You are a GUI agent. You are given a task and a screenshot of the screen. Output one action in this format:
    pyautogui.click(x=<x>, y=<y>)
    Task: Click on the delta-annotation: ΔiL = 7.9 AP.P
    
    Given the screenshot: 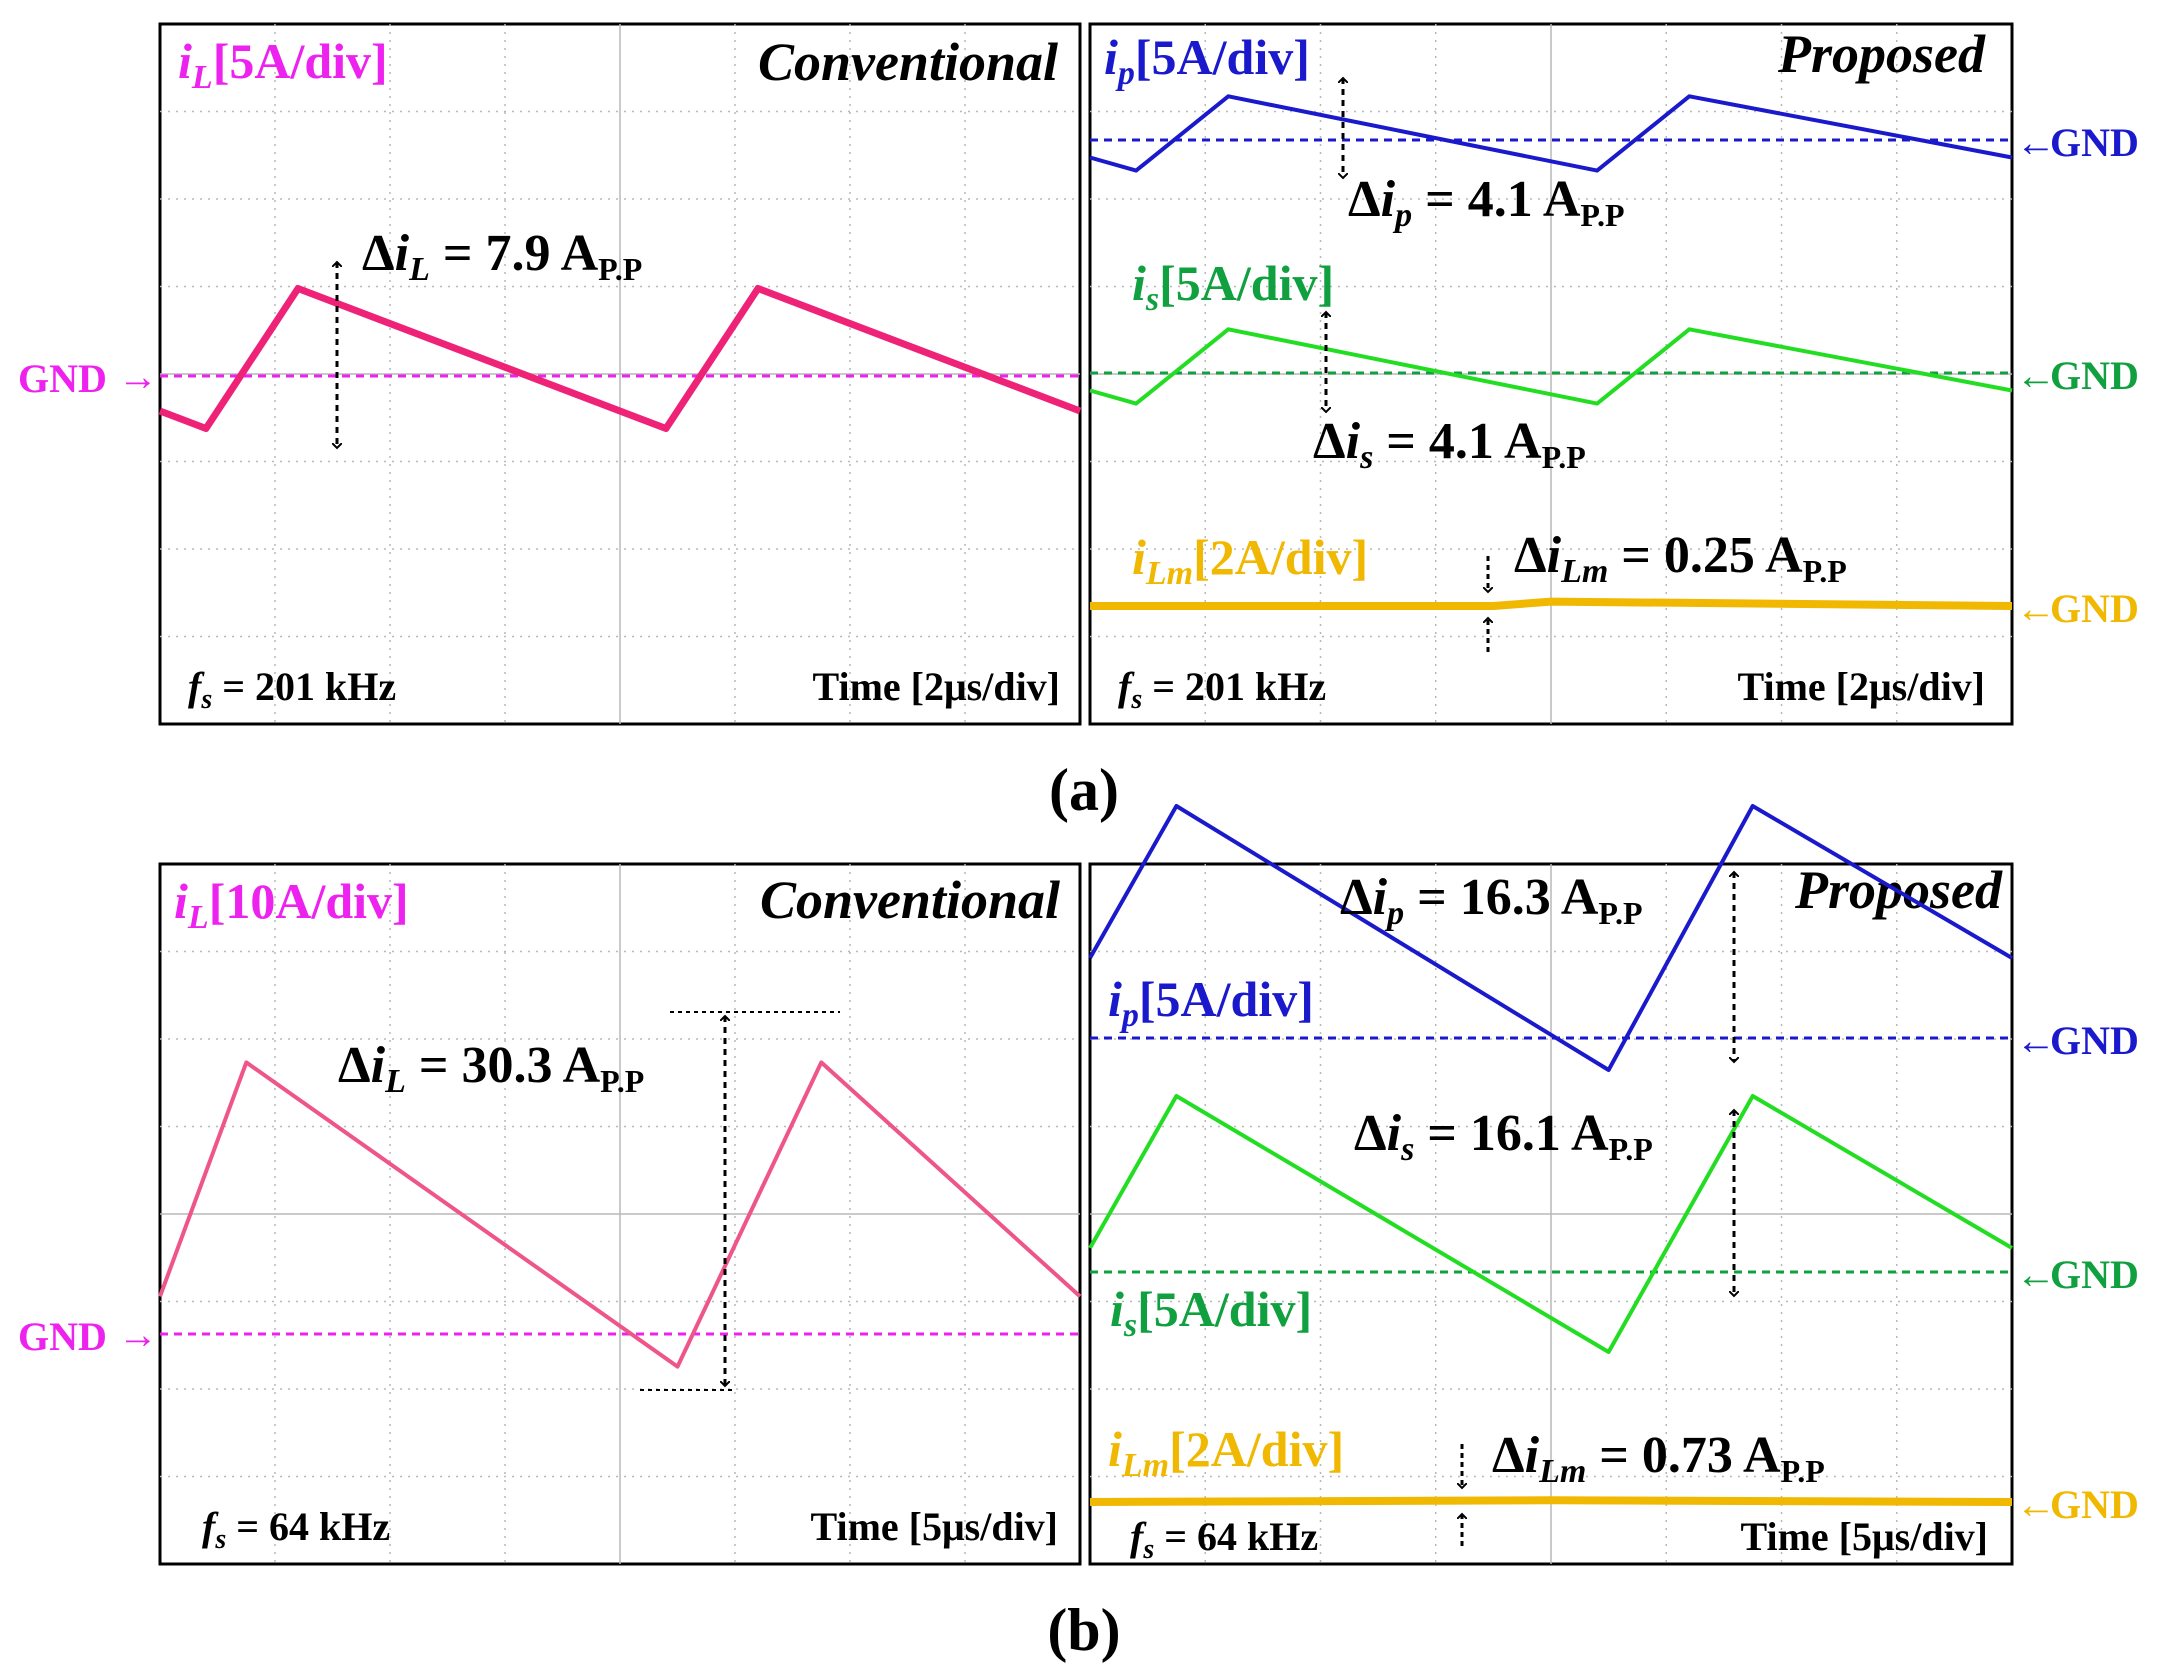 What is the action you would take?
    pyautogui.click(x=502, y=256)
    